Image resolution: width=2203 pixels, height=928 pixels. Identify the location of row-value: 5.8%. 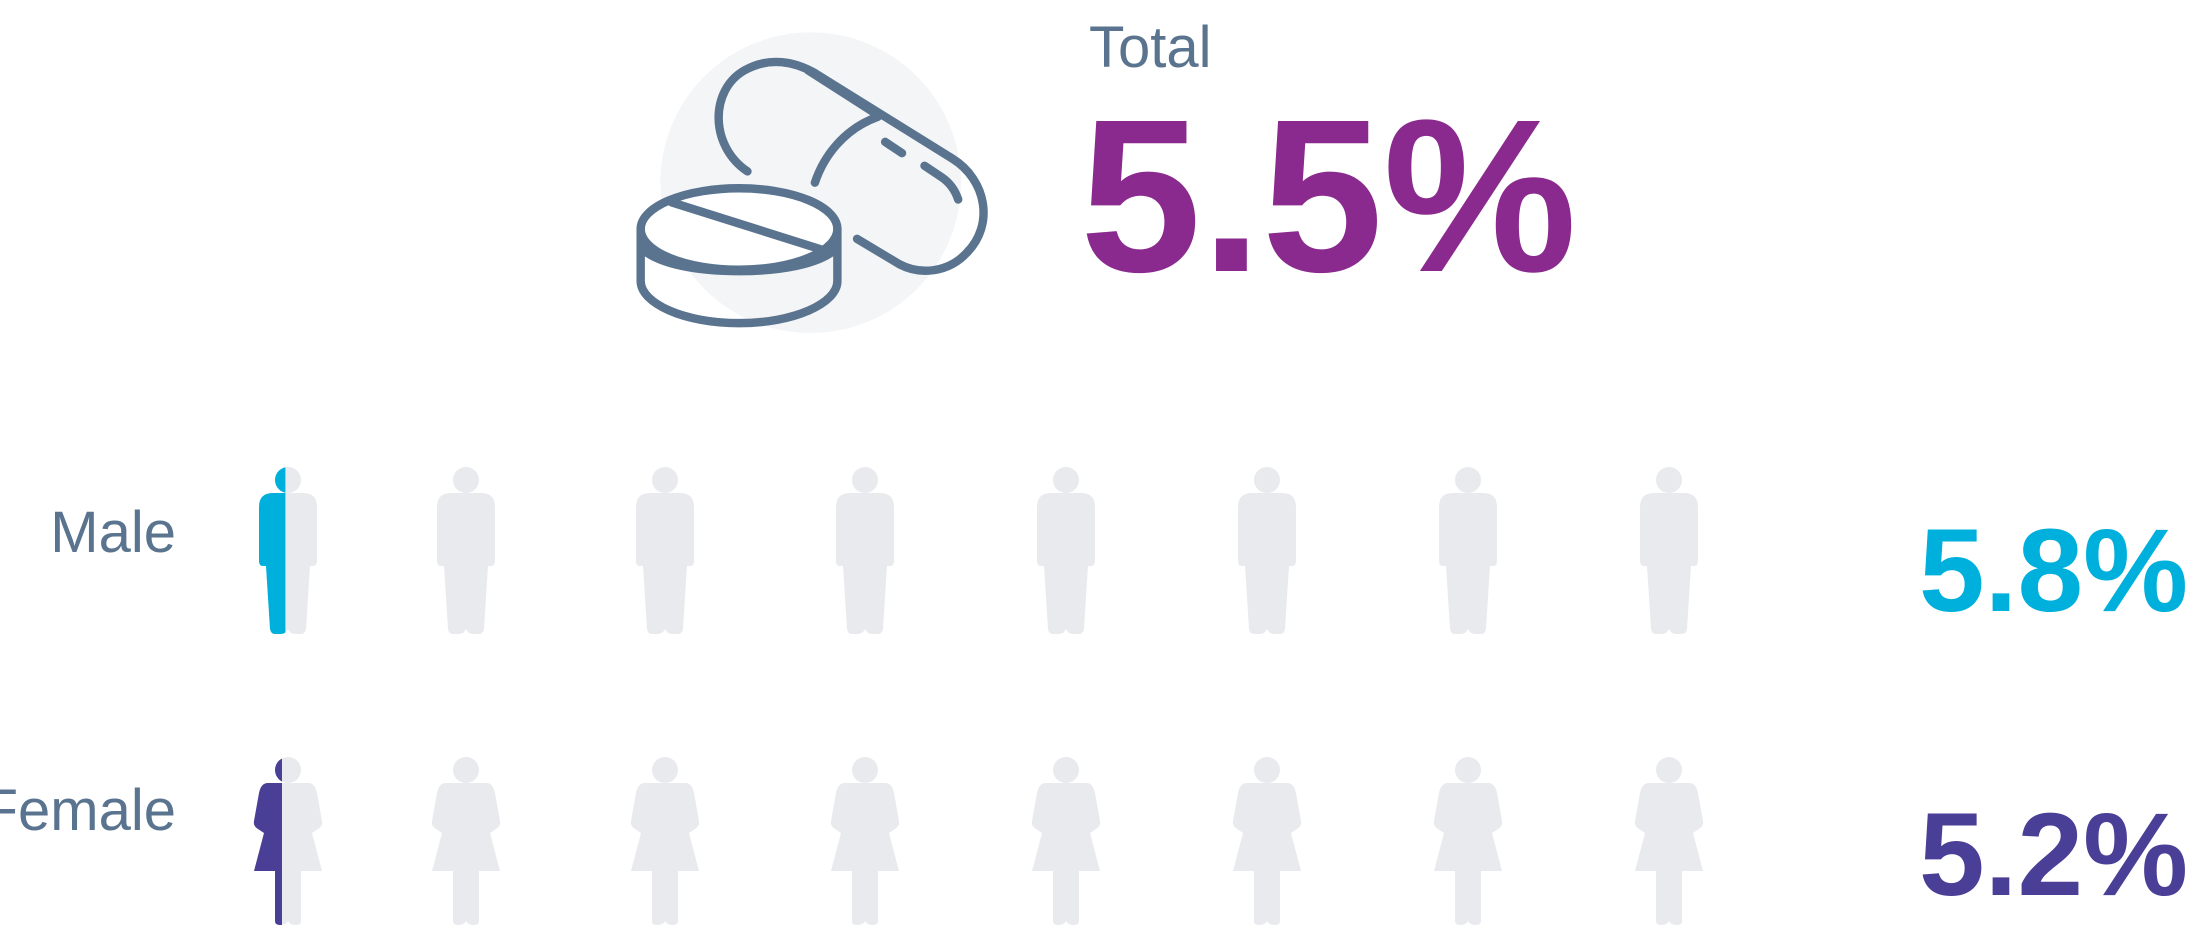
(2053, 571).